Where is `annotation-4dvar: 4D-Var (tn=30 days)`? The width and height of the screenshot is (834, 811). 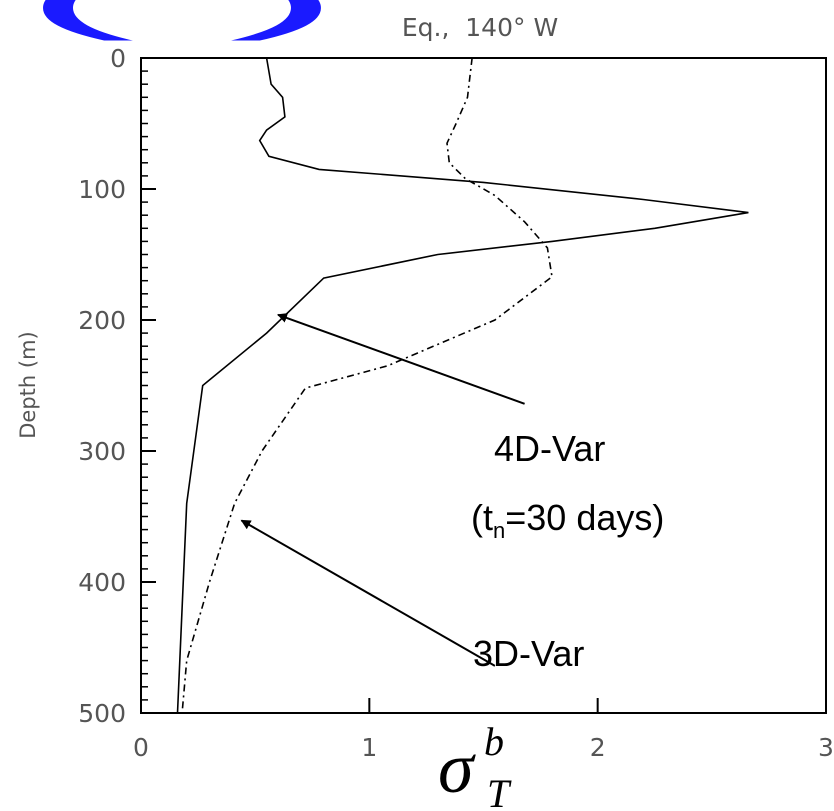 annotation-4dvar: 4D-Var (tn=30 days) is located at coordinates (470, 428).